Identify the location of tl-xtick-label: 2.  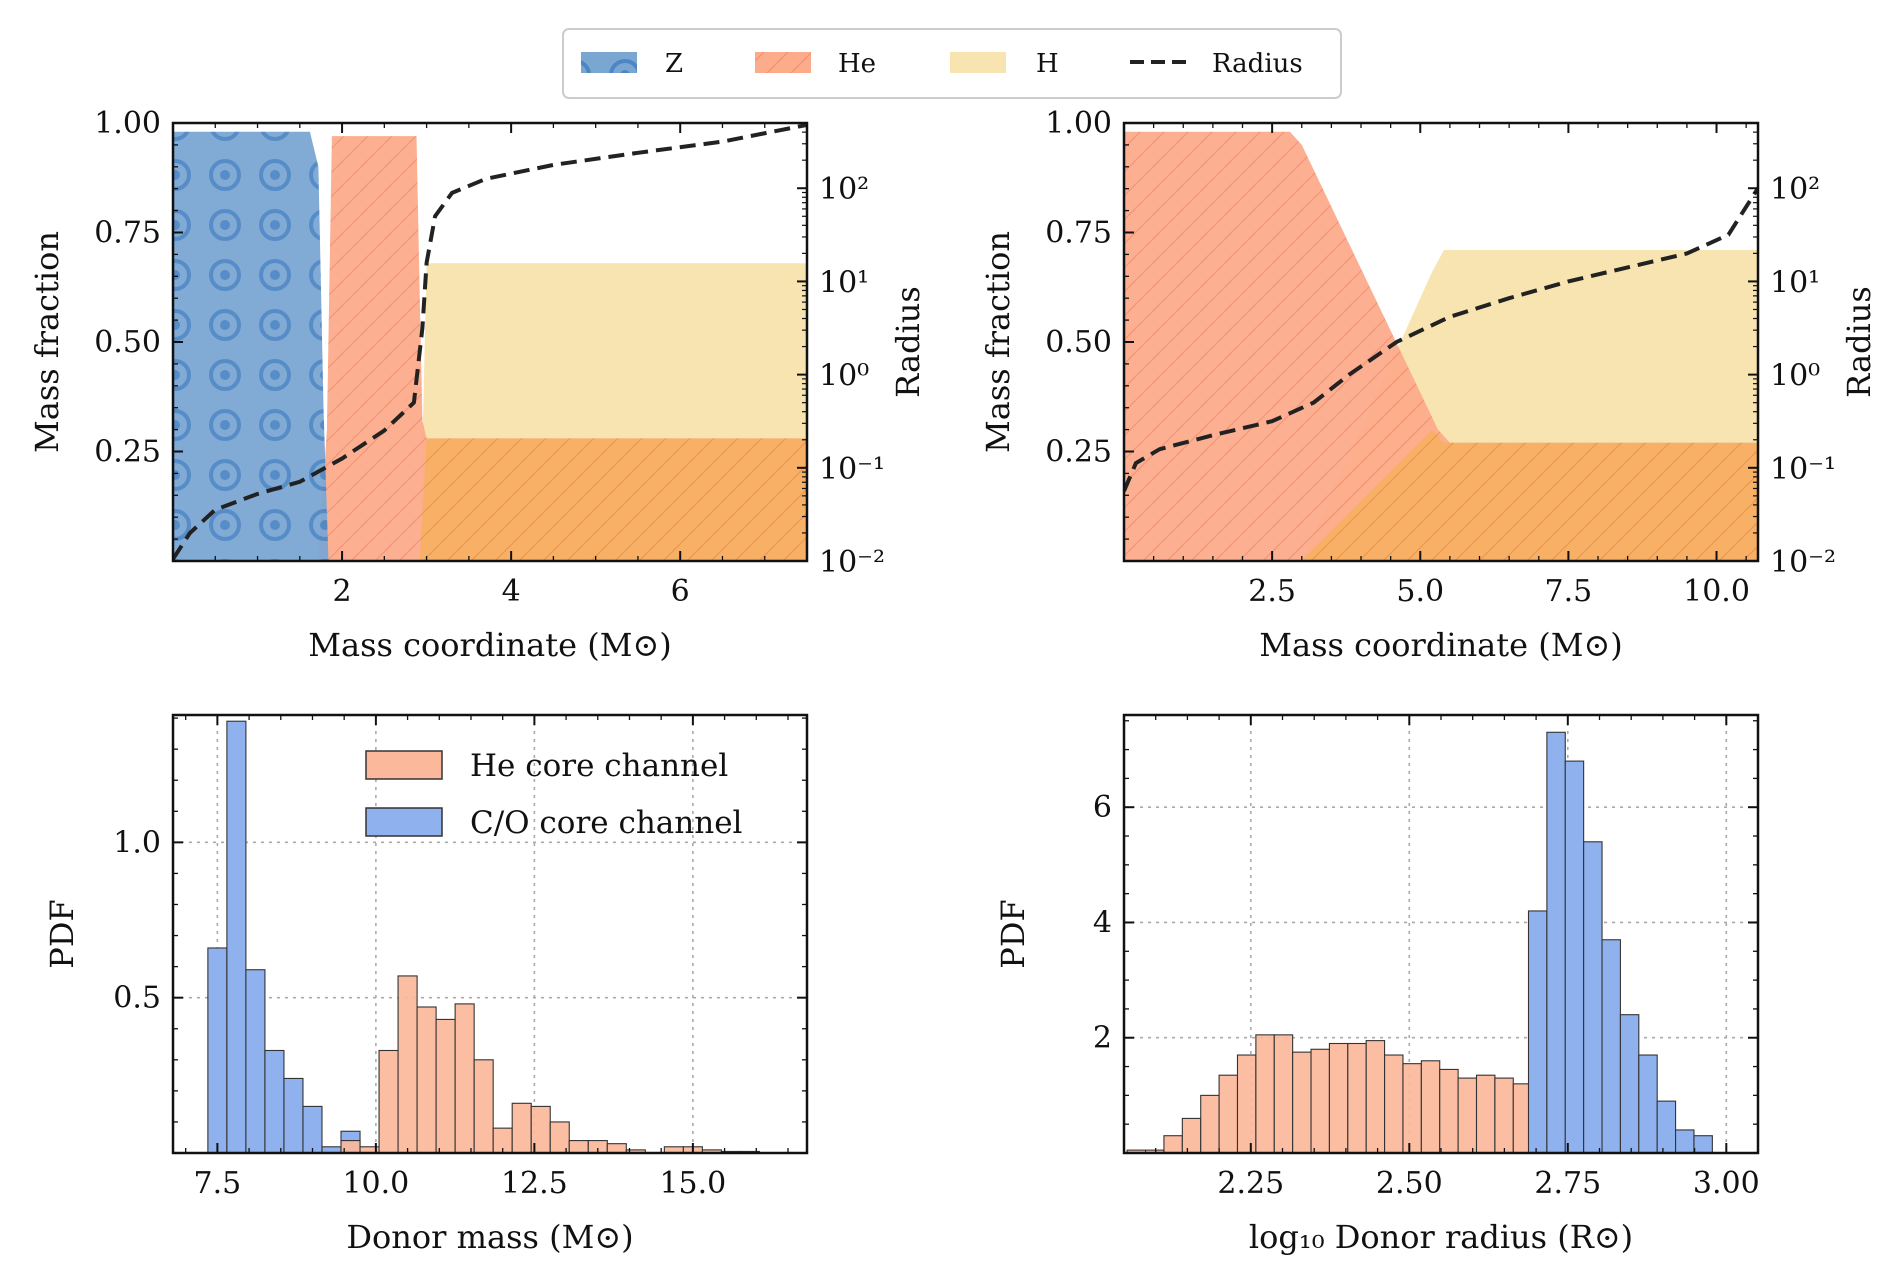
(342, 591).